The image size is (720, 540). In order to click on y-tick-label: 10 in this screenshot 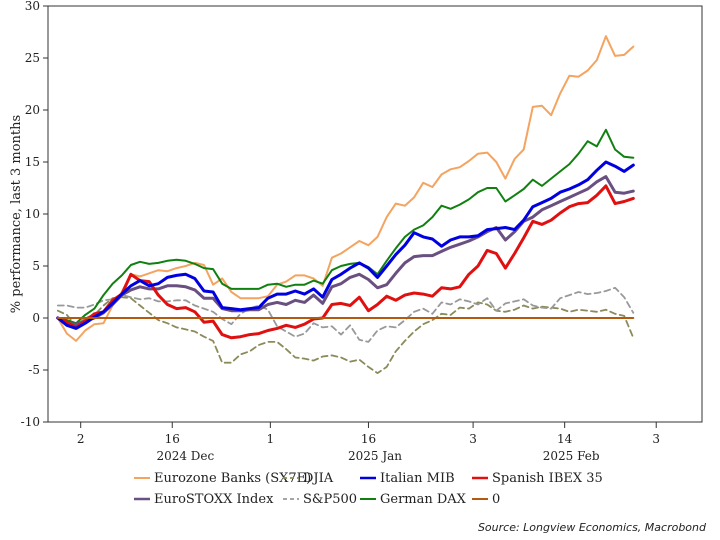, I will do `click(32, 214)`.